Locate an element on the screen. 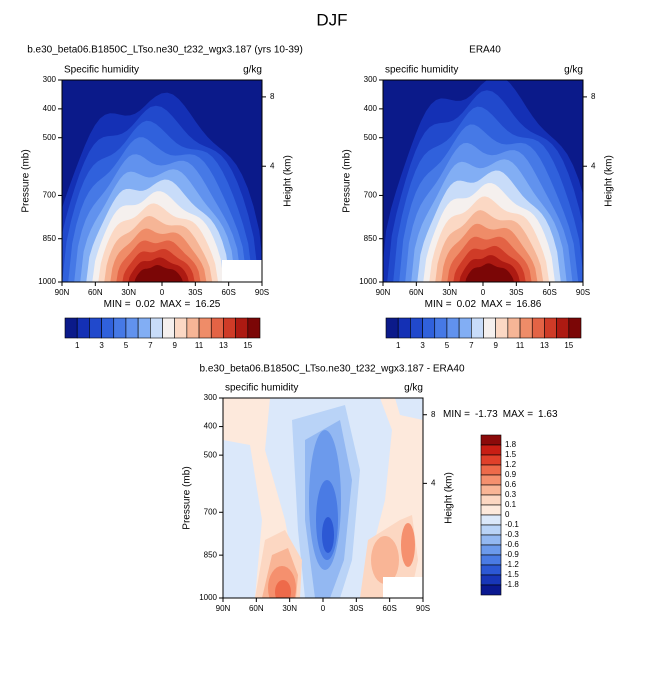 The height and width of the screenshot is (683, 664). max-value: 16.25 is located at coordinates (207, 304).